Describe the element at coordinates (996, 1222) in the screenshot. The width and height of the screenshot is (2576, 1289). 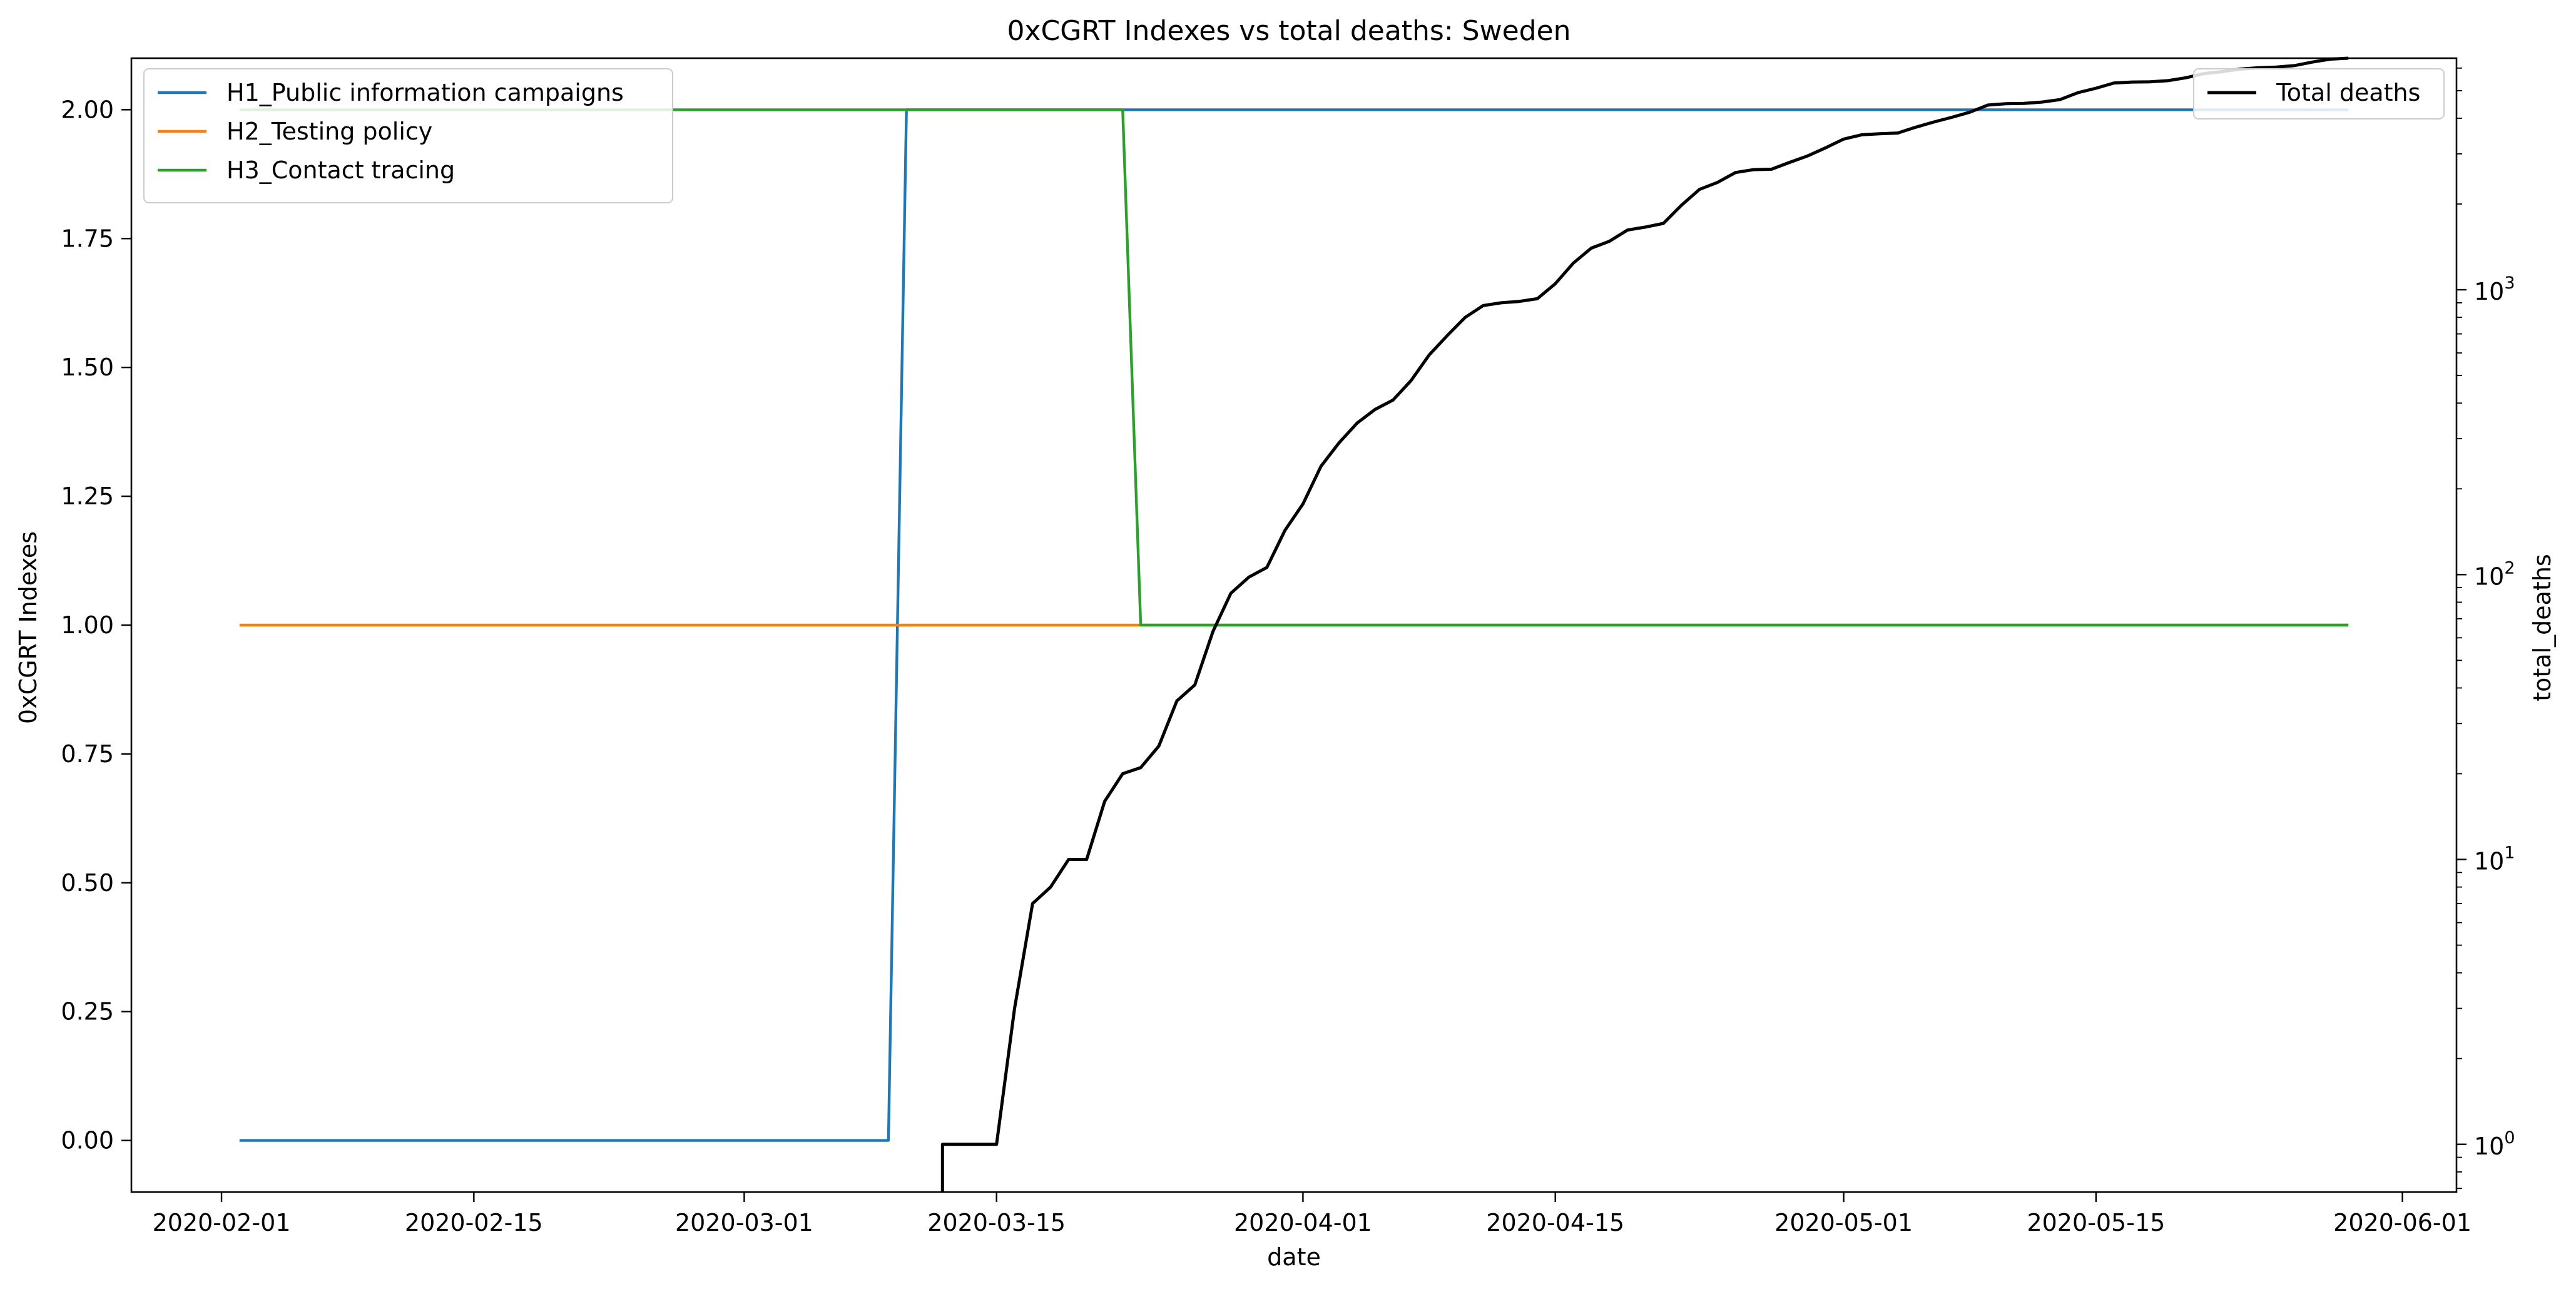
I see `x-tick-label: 2020-03-15` at that location.